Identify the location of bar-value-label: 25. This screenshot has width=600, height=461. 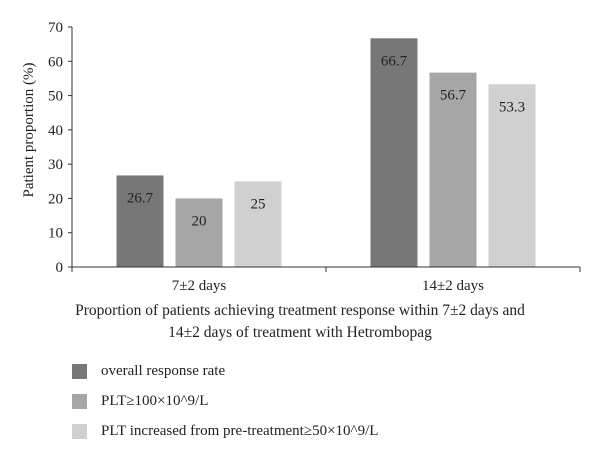
(258, 204).